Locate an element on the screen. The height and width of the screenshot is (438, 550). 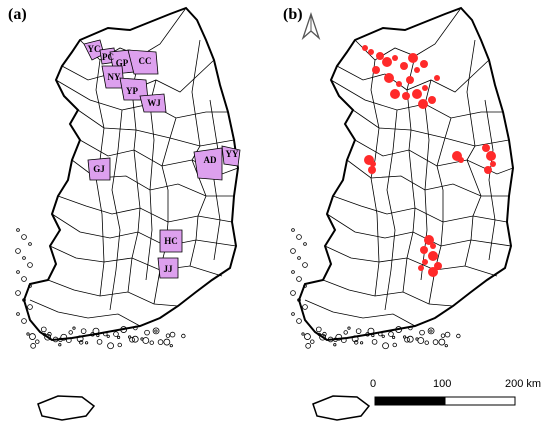
region-label-gp: GP is located at coordinates (122, 63).